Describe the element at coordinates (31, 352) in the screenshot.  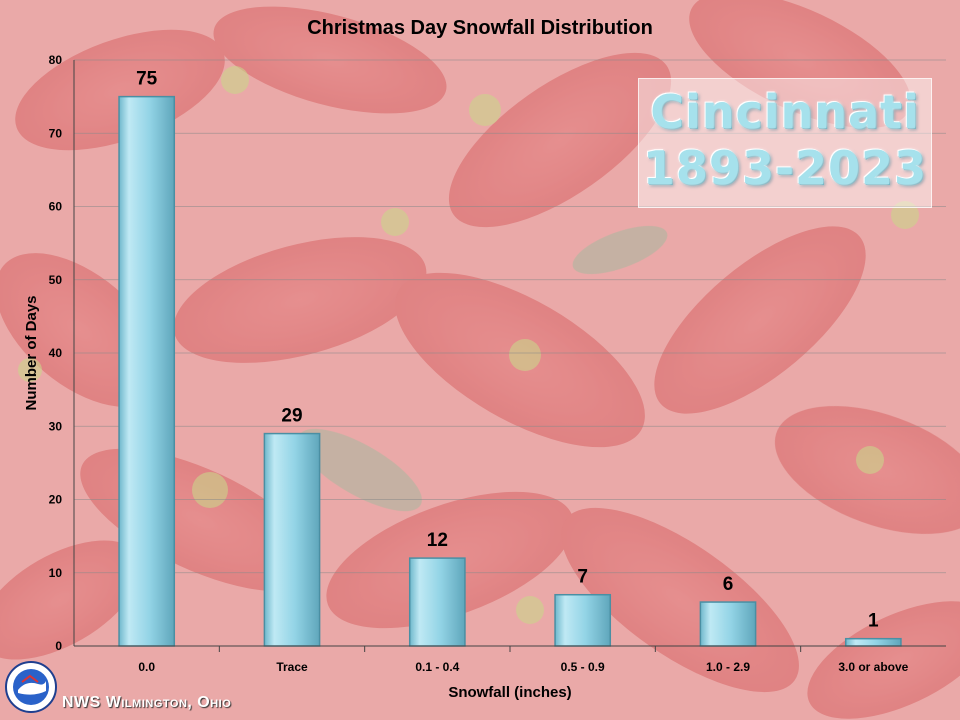
I see `y-axis-label: Number of Days` at that location.